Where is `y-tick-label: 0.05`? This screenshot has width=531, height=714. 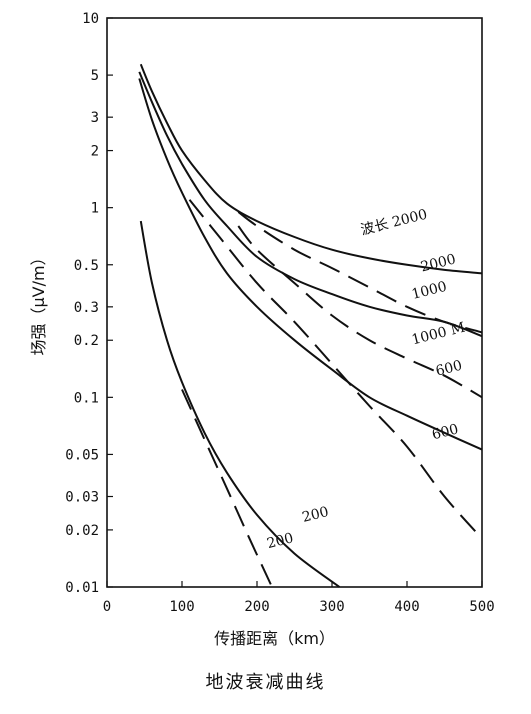
y-tick-label: 0.05 is located at coordinates (82, 455).